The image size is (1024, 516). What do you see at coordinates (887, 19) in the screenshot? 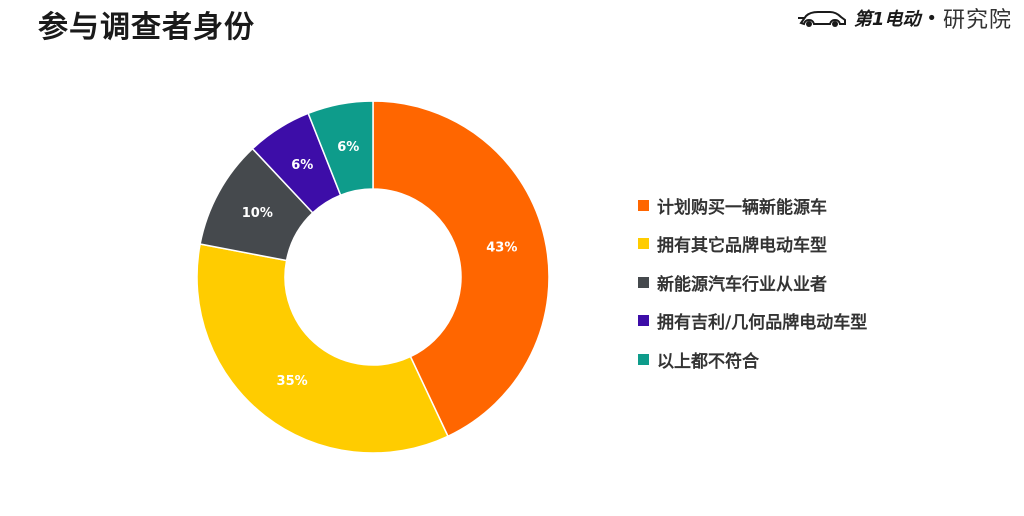
I see `brand-logo-text: 第1电动` at bounding box center [887, 19].